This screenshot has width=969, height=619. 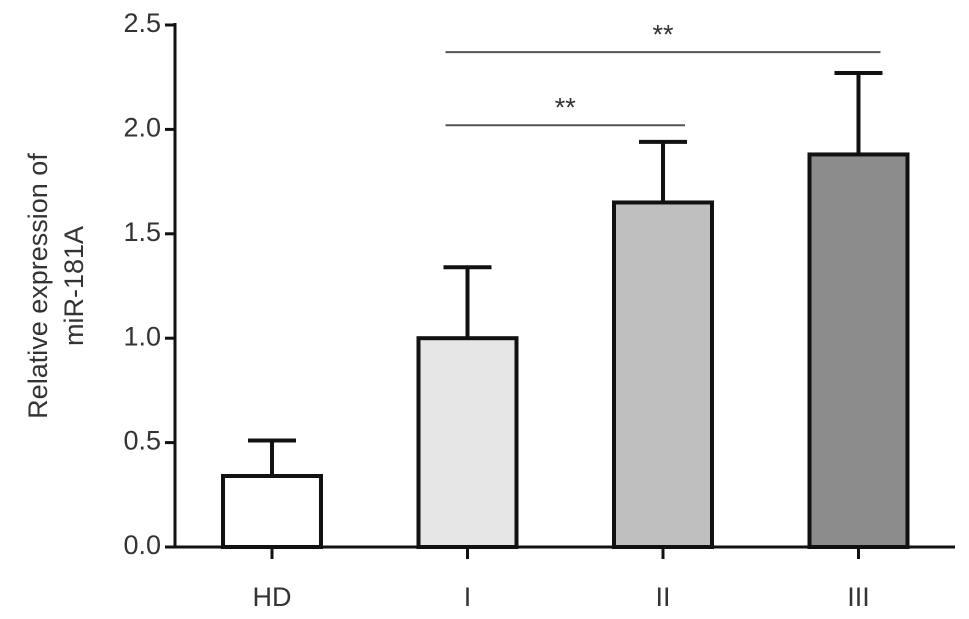 I want to click on y-tick-label: 1.5, so click(x=142, y=232).